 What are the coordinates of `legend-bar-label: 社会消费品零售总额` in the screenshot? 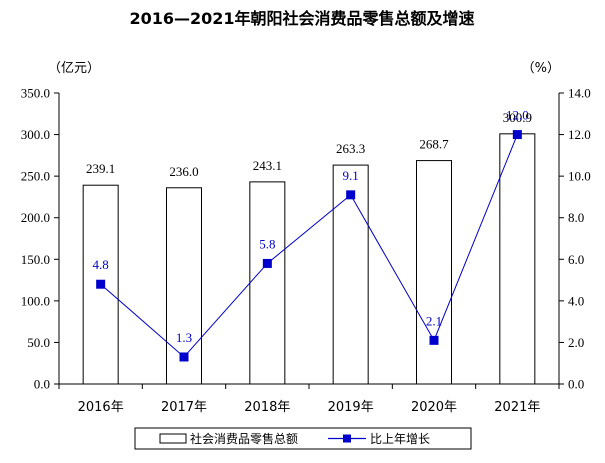 It's located at (244, 438).